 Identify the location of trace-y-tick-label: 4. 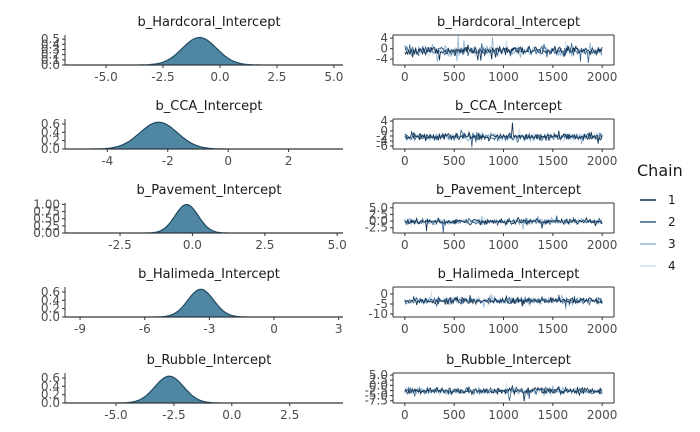
(384, 38).